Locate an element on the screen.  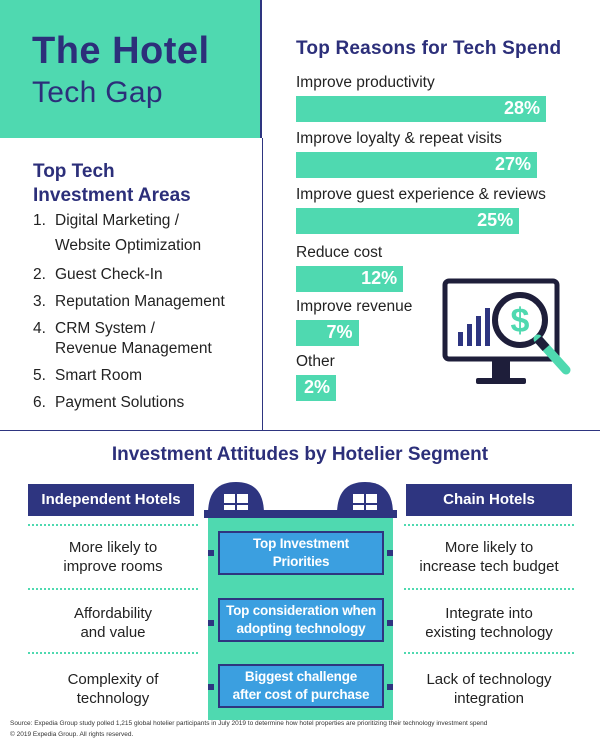
list-item-label: Website Optimization is located at coordinates (128, 245).